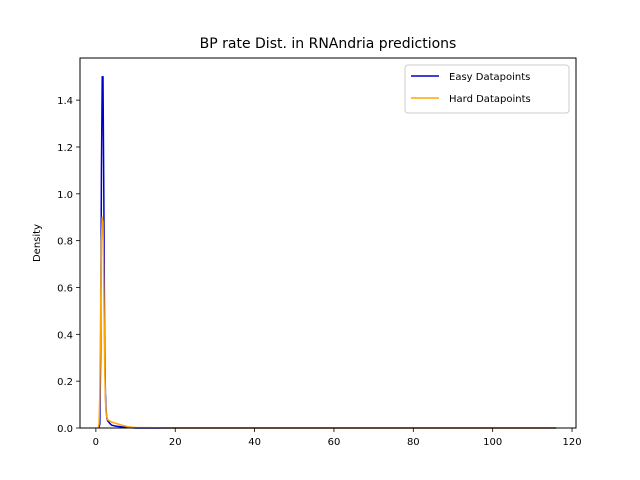  I want to click on y-axis-label: Density, so click(37, 243).